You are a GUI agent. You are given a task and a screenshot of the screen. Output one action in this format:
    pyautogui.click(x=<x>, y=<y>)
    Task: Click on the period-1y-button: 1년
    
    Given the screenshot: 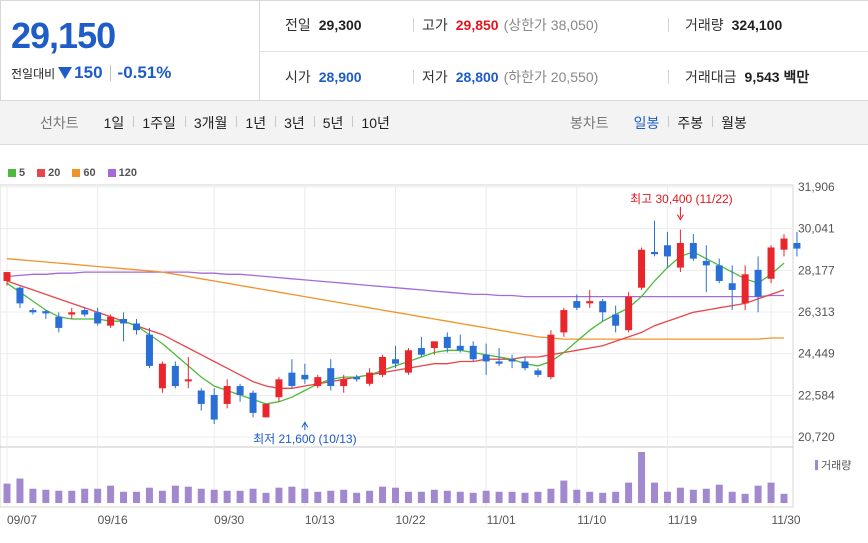 What is the action you would take?
    pyautogui.click(x=255, y=123)
    